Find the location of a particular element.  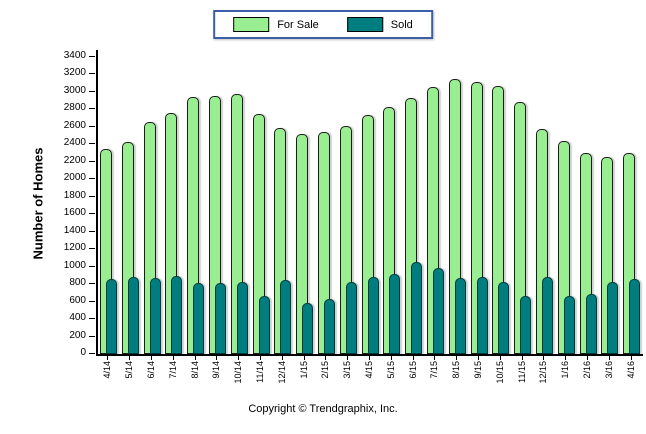

y-axis-tick-label: 2000 is located at coordinates (74, 178).